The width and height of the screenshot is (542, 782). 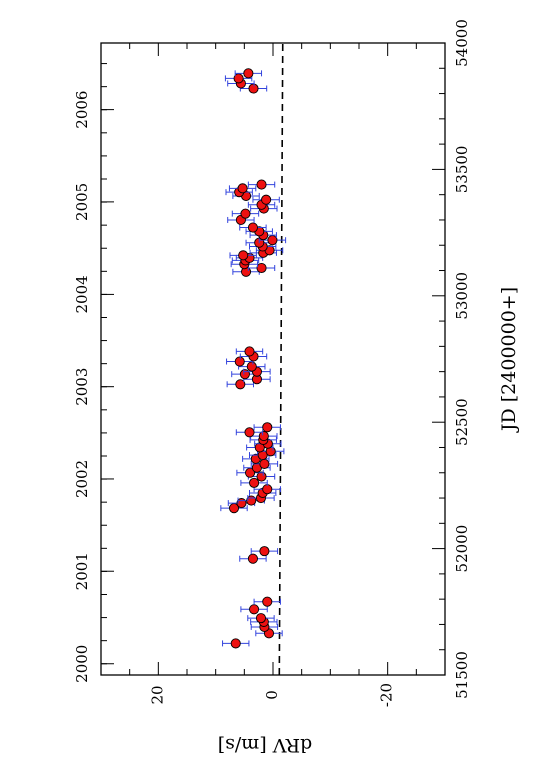 I want to click on year-tick-label: 2004, so click(x=82, y=294).